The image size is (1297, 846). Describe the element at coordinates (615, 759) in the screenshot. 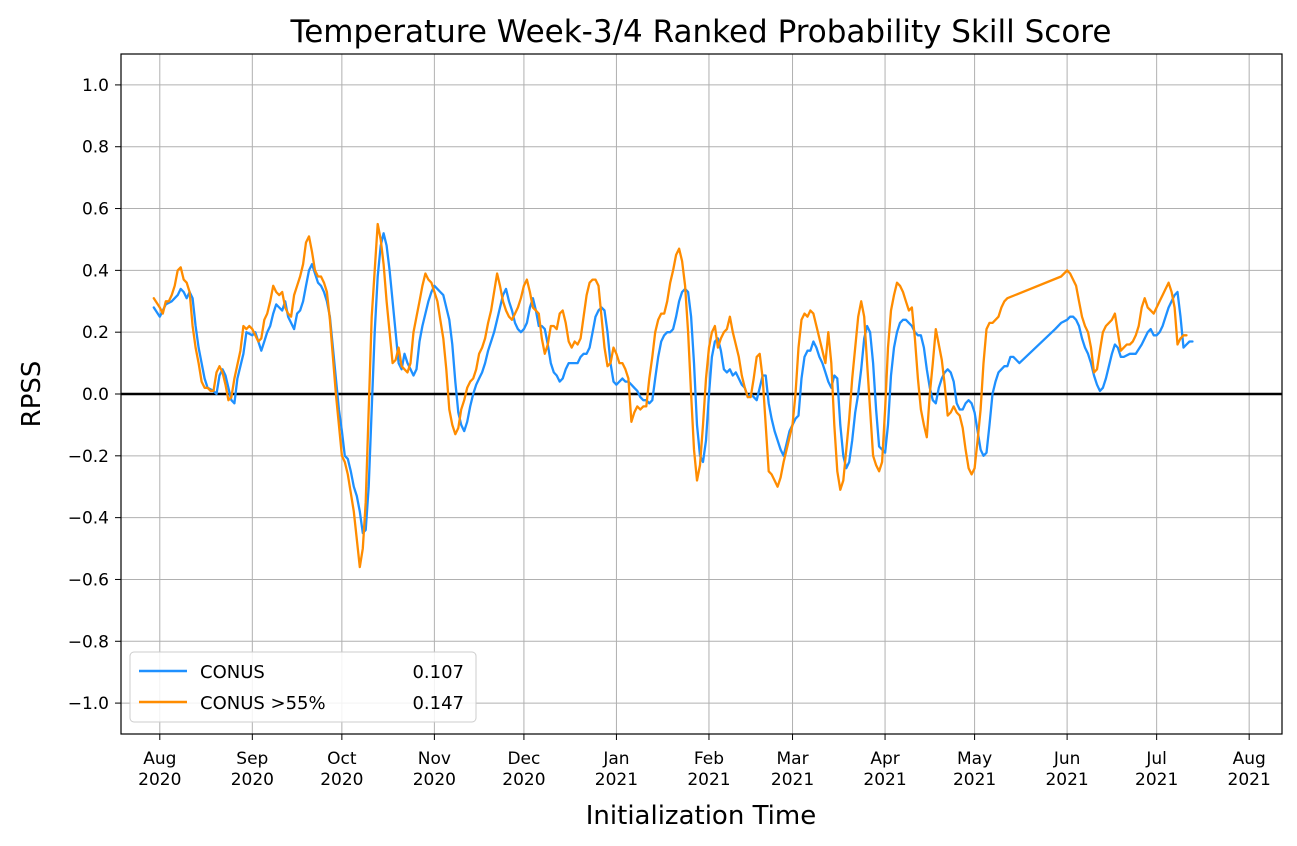

I see `x-tick-month: Jan` at that location.